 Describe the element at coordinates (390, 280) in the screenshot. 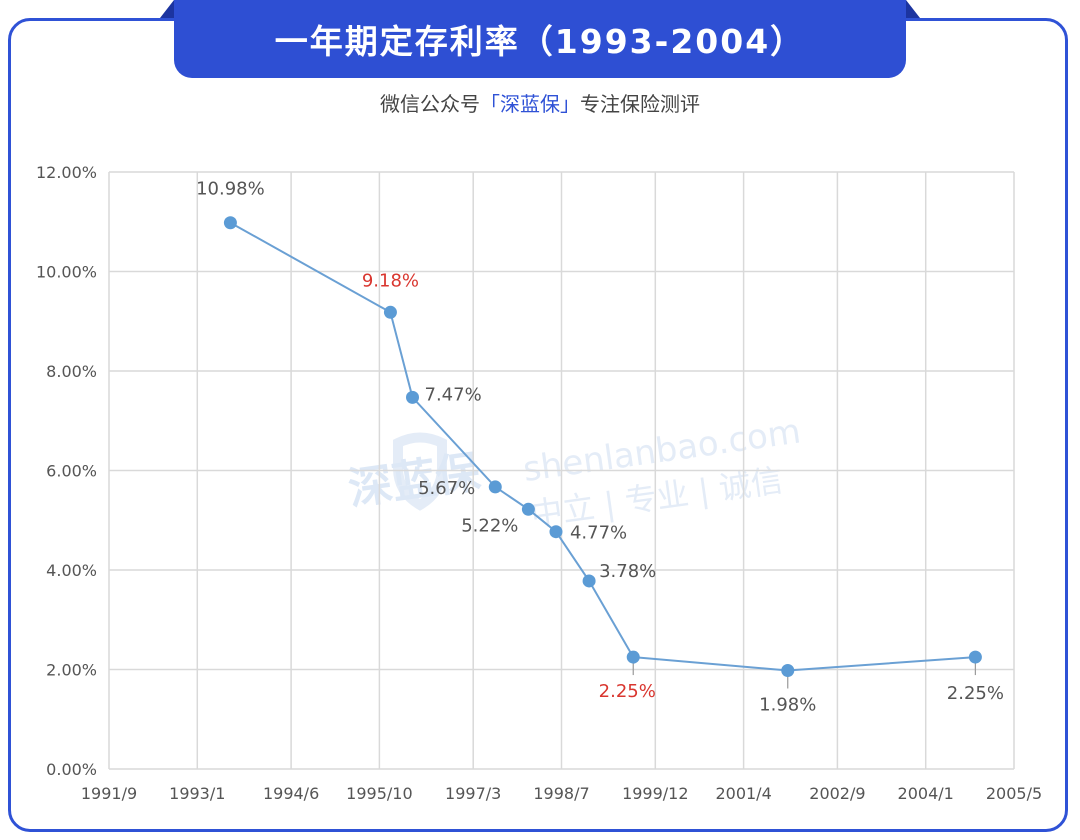

I see `data-label: 9.18%` at that location.